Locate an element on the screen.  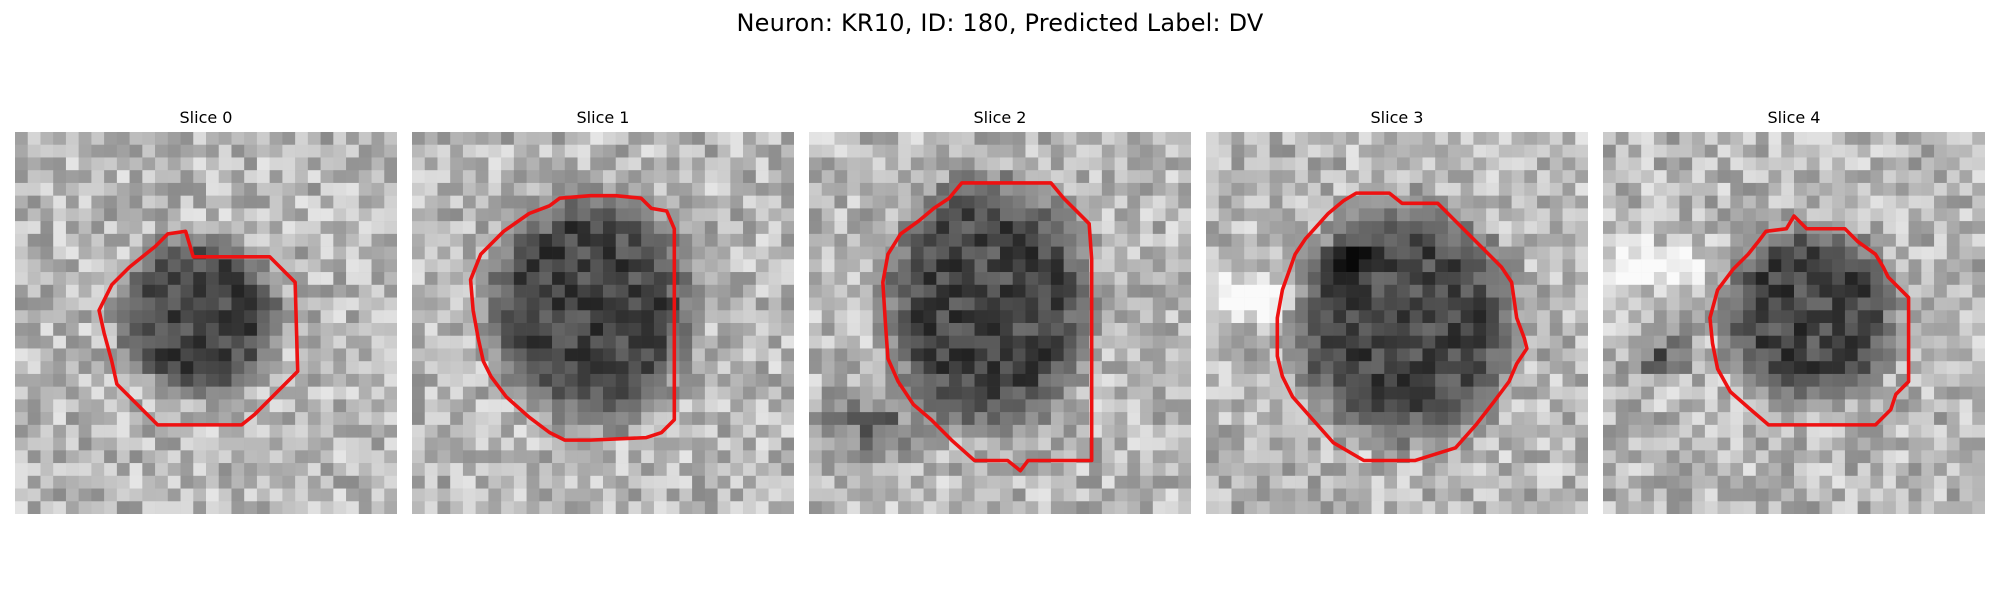
slice-panel-0: Slice 0 is located at coordinates (206, 311).